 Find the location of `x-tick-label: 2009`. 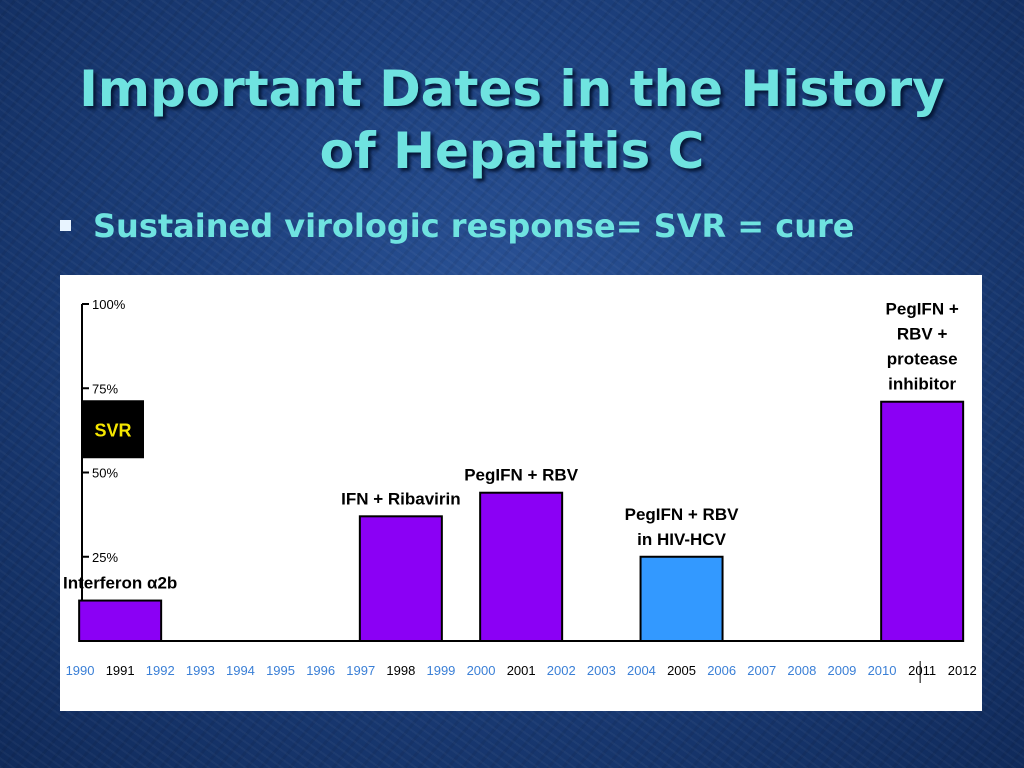

x-tick-label: 2009 is located at coordinates (841, 670).